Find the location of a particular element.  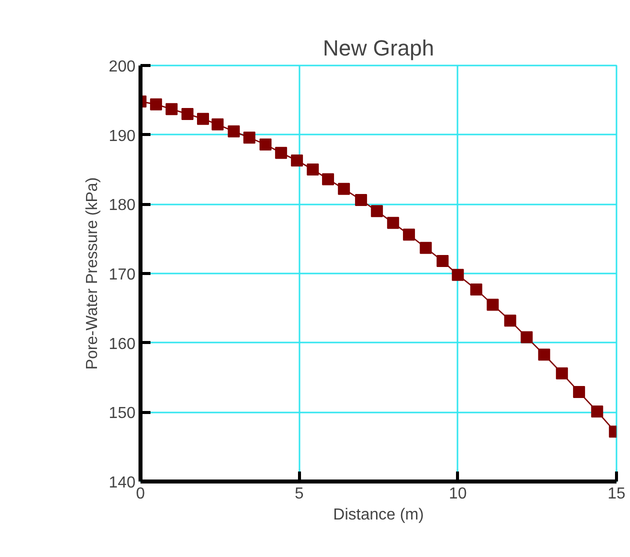

x-tick-label: 15 is located at coordinates (617, 494).